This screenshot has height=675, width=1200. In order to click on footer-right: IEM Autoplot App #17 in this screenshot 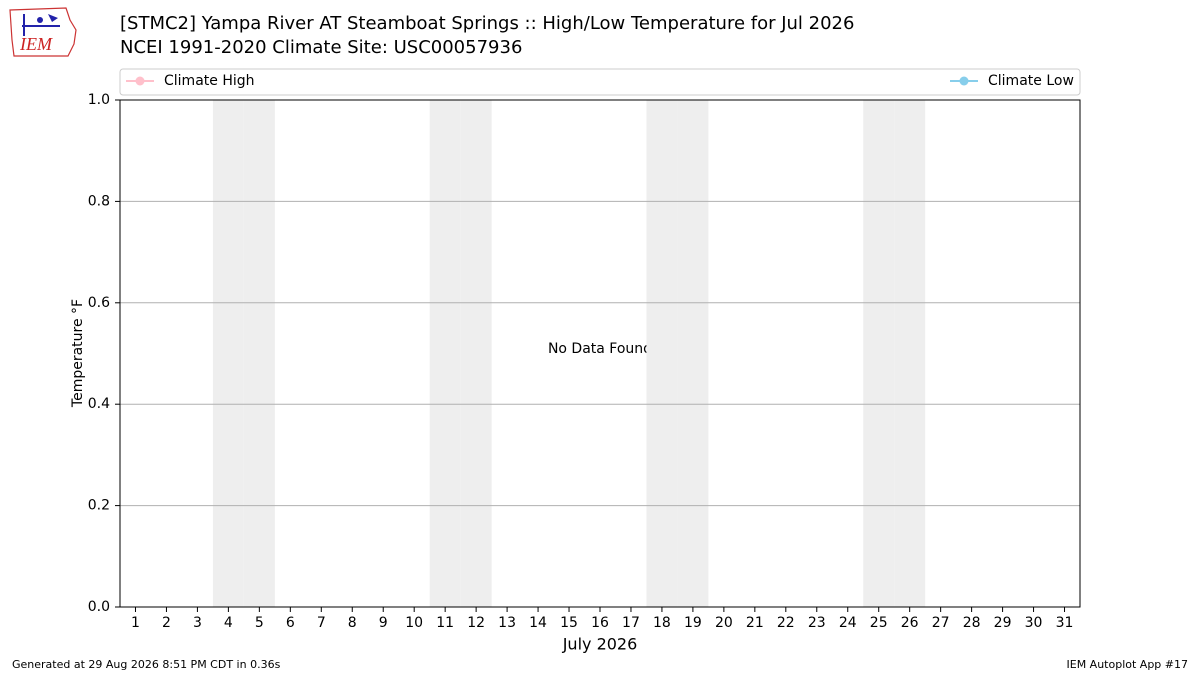, I will do `click(1128, 664)`.